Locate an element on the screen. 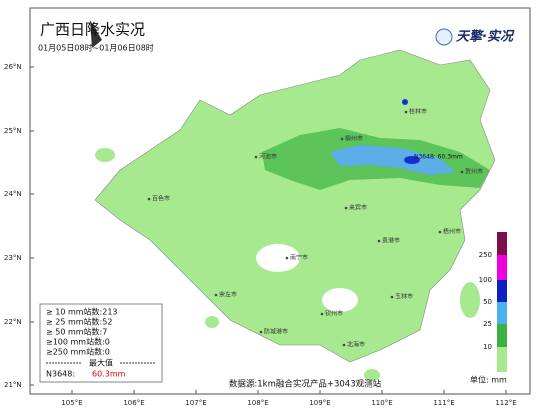  city-label: 贺州市 is located at coordinates (474, 172).